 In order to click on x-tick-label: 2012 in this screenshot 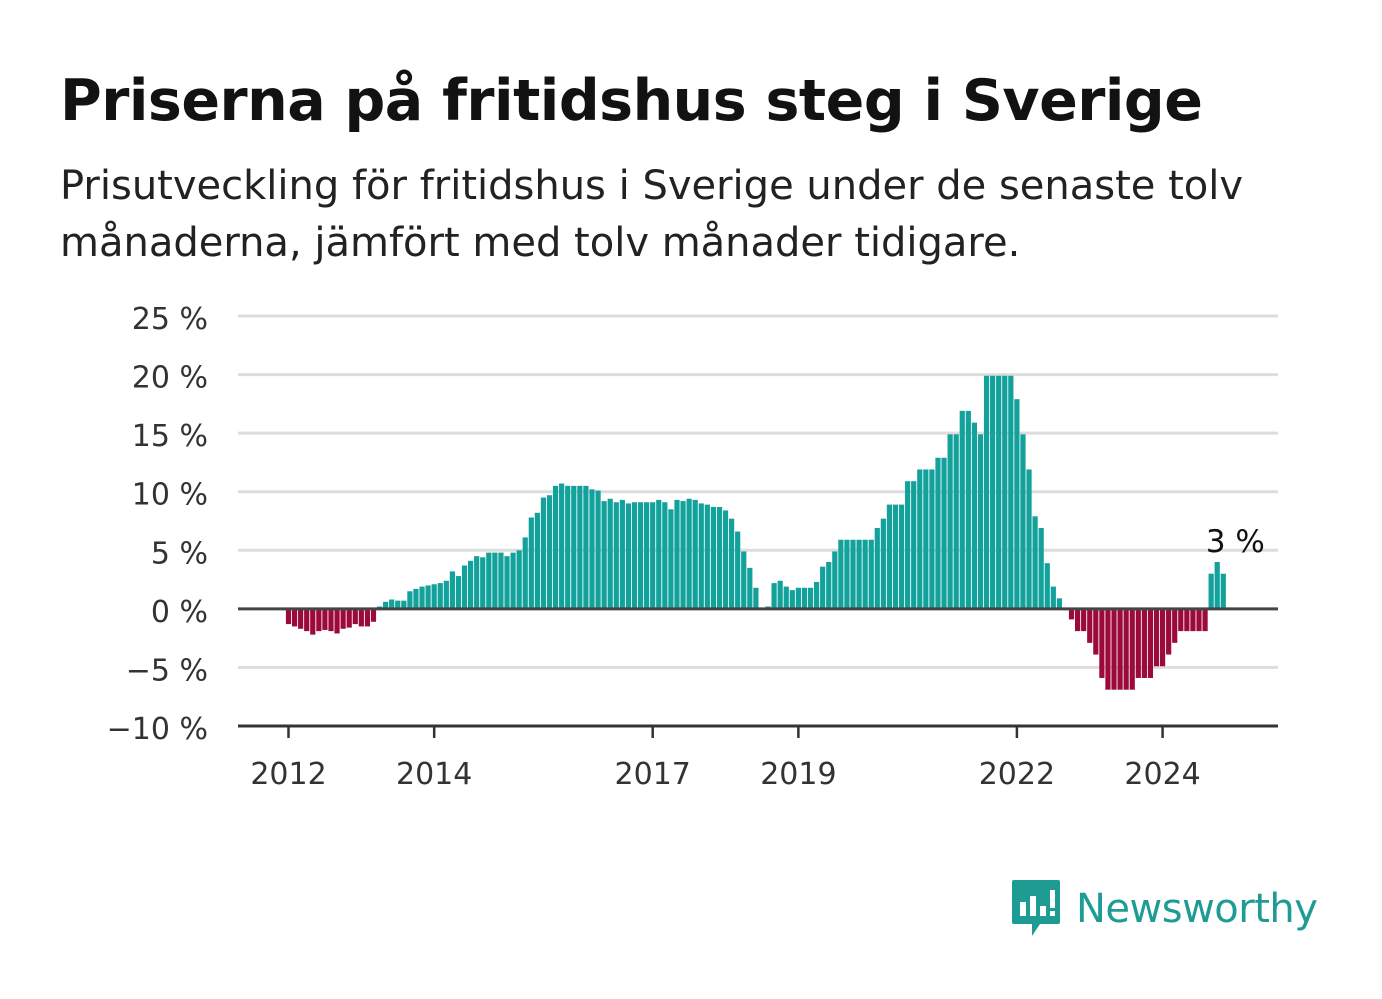, I will do `click(288, 774)`.